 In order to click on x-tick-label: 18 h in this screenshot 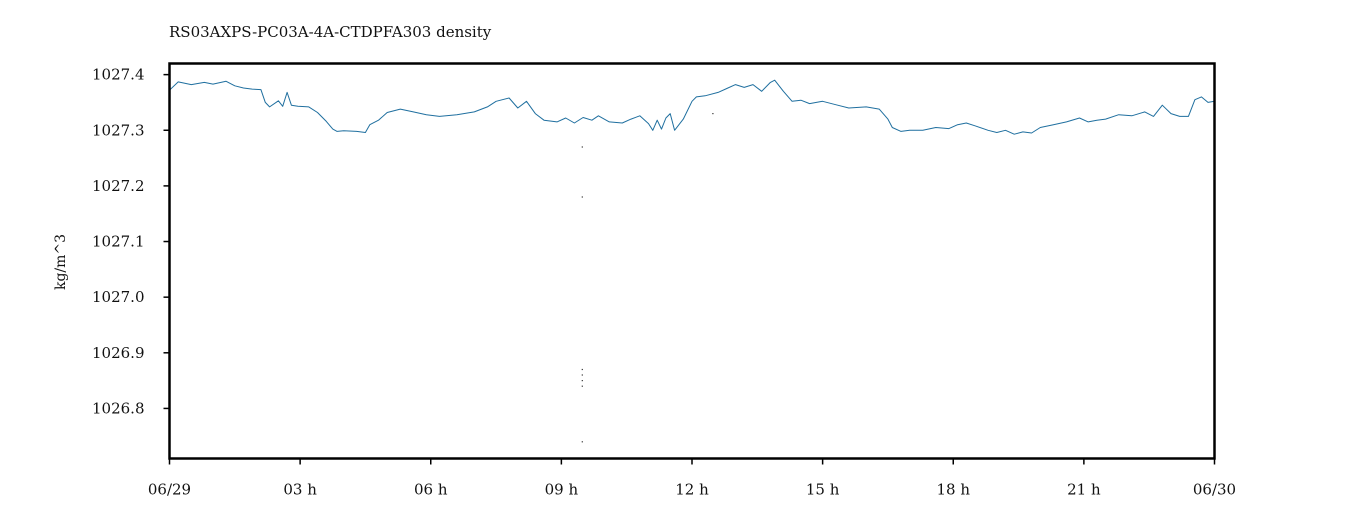, I will do `click(953, 490)`.